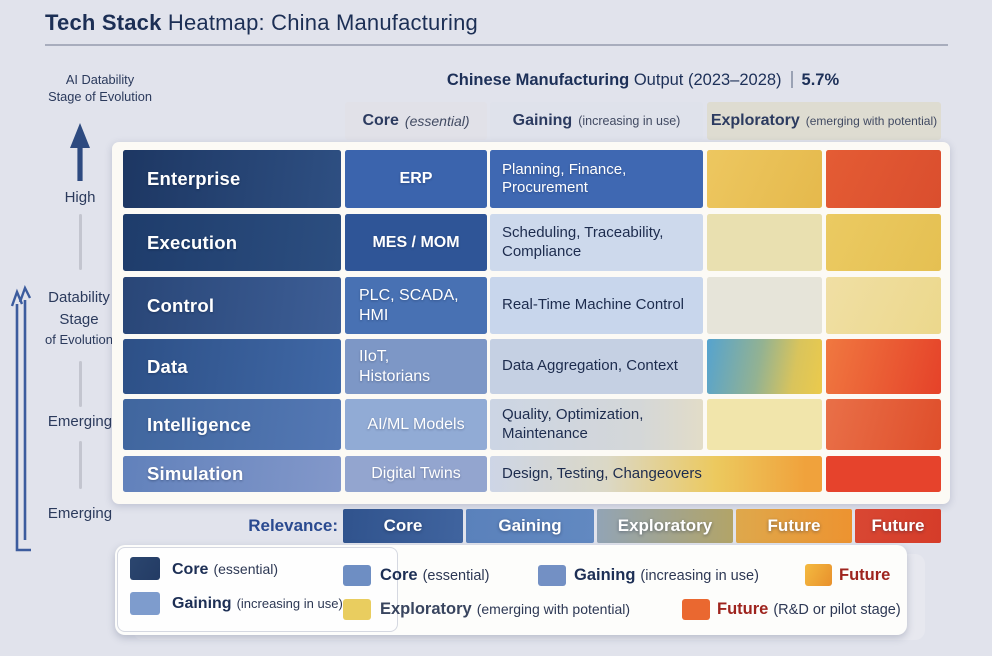 Image resolution: width=992 pixels, height=656 pixels. I want to click on row-data-label: Data, so click(232, 366).